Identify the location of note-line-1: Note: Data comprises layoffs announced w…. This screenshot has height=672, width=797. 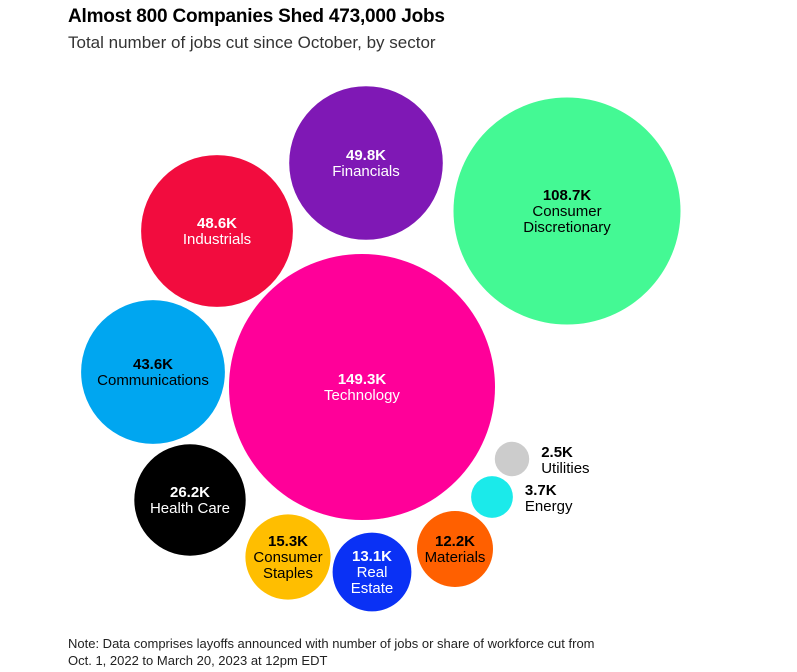
(331, 643).